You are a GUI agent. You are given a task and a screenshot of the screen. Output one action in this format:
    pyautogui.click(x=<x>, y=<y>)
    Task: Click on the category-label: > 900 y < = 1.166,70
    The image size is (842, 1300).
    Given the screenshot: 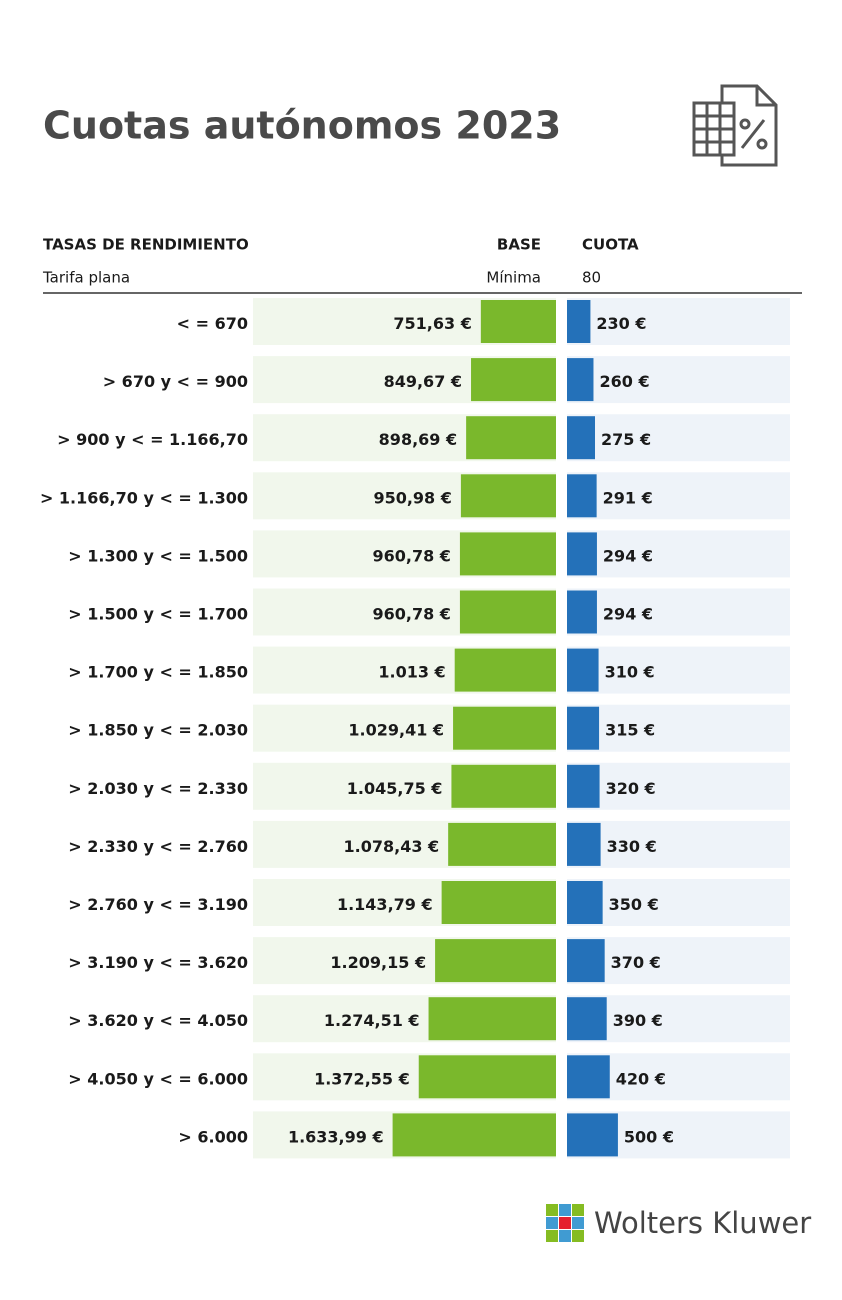 What is the action you would take?
    pyautogui.click(x=152, y=439)
    